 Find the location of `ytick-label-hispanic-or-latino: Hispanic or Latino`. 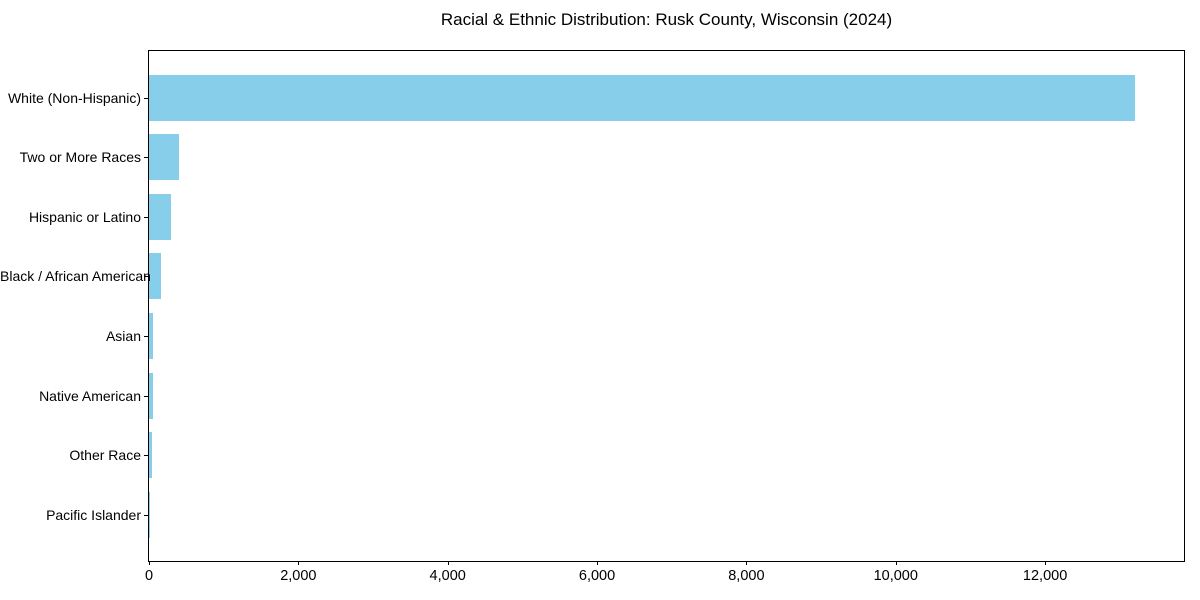

ytick-label-hispanic-or-latino: Hispanic or Latino is located at coordinates (84, 216).